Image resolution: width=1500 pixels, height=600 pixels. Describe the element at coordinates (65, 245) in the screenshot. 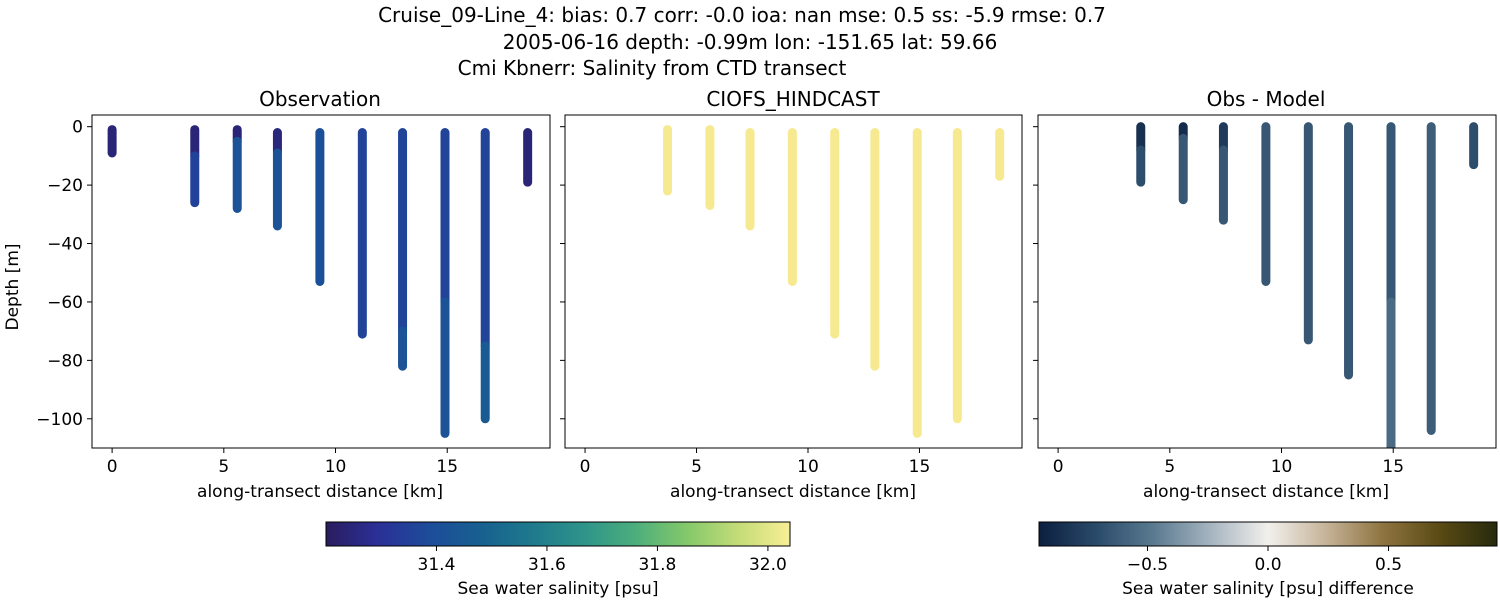

I see `y-tick-label-2: −40` at that location.